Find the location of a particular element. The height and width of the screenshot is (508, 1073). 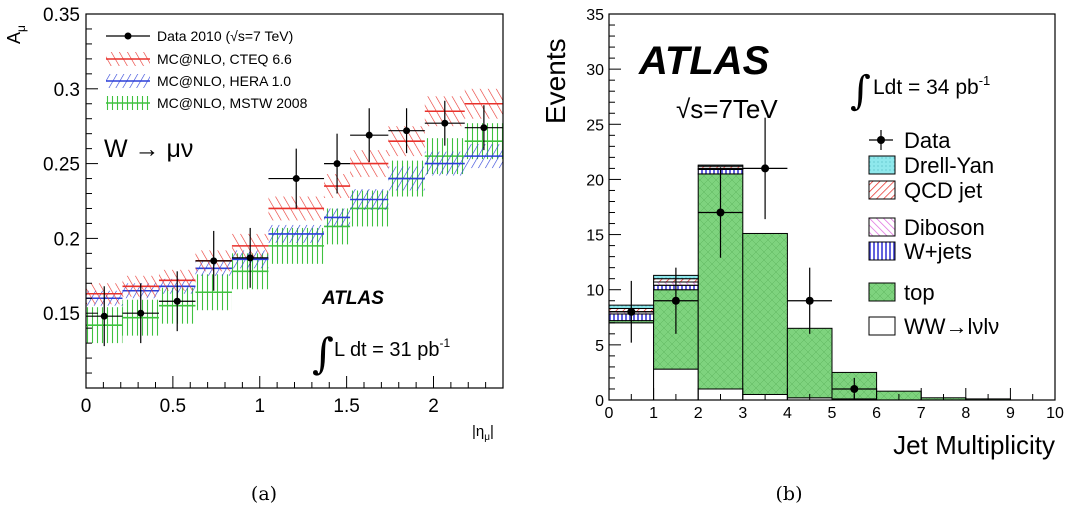

b-legend-ww-label: WW→lνlν is located at coordinates (951, 326).